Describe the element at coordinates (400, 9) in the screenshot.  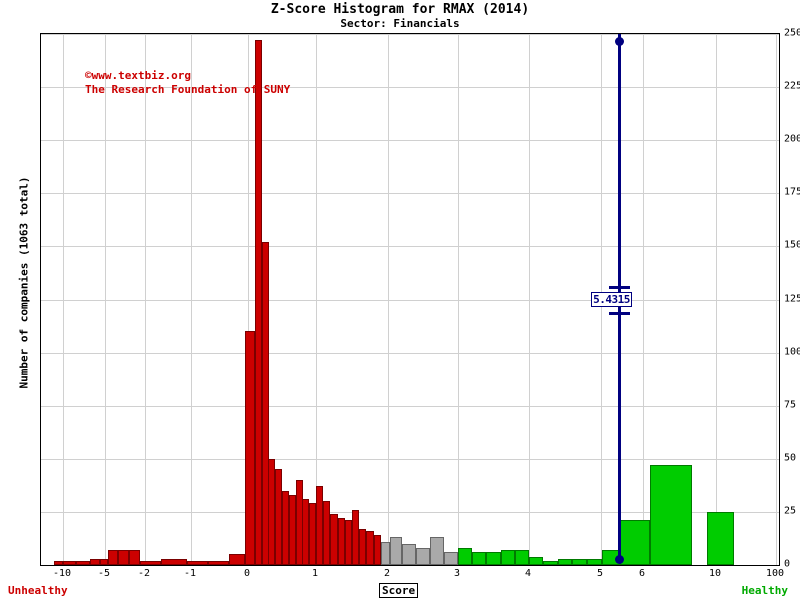
I see `chart-title: Z-Score Histogram for RMAX (2014)` at that location.